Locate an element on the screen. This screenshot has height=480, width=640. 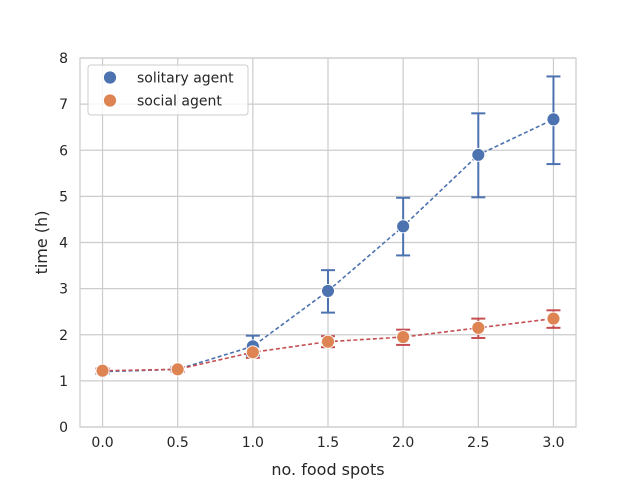
legend-label-social: social agent is located at coordinates (179, 102).